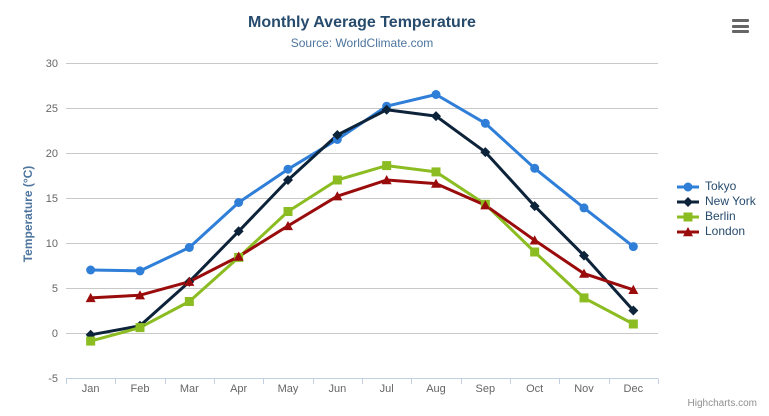  What do you see at coordinates (140, 328) in the screenshot?
I see `berlin-point-feb` at bounding box center [140, 328].